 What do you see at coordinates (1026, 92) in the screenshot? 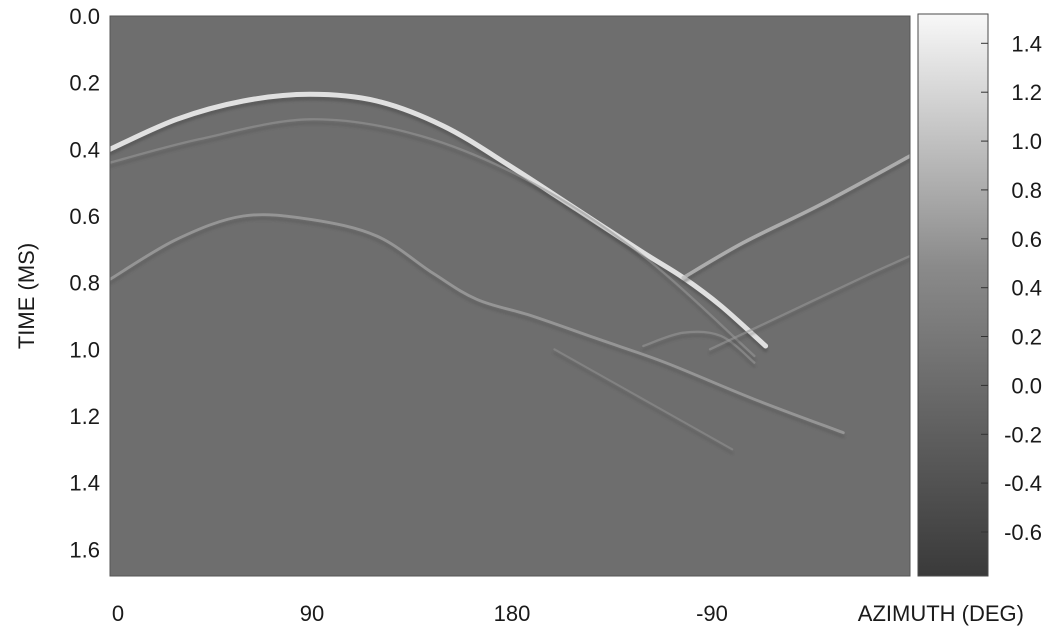
I see `colorbar-tick-label: 1.2` at bounding box center [1026, 92].